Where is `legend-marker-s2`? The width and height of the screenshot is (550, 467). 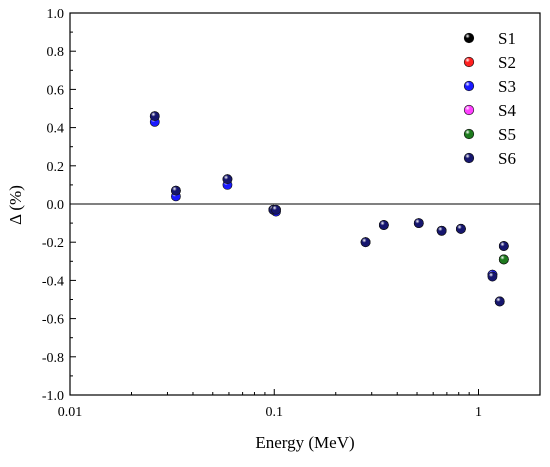 legend-marker-s2 is located at coordinates (469, 62).